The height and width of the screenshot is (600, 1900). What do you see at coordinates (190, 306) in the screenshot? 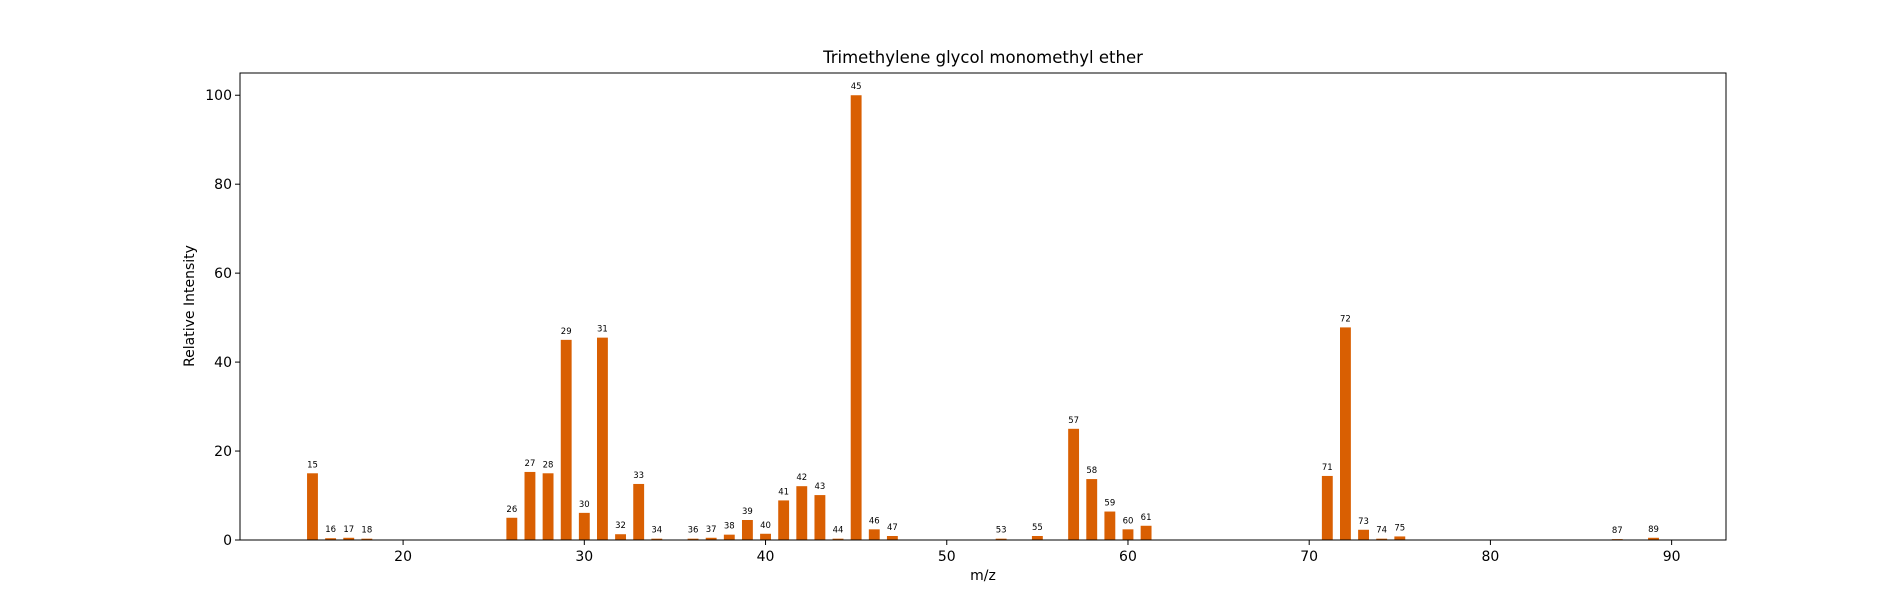
I see `y-axis-label: Relative Intensity` at bounding box center [190, 306].